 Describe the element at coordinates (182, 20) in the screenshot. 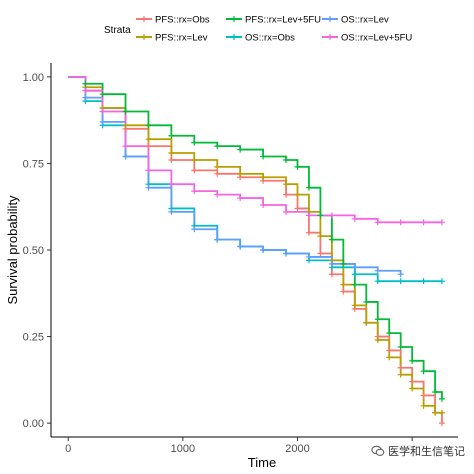

I see `legend-label: PFS::rx=Obs` at that location.